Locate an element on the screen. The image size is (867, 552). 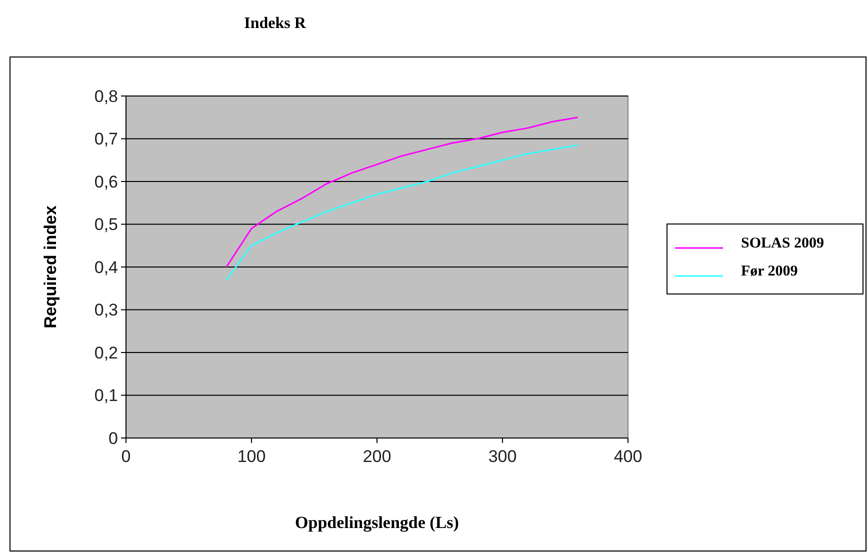
y-tick-label: 0,1 is located at coordinates (106, 396).